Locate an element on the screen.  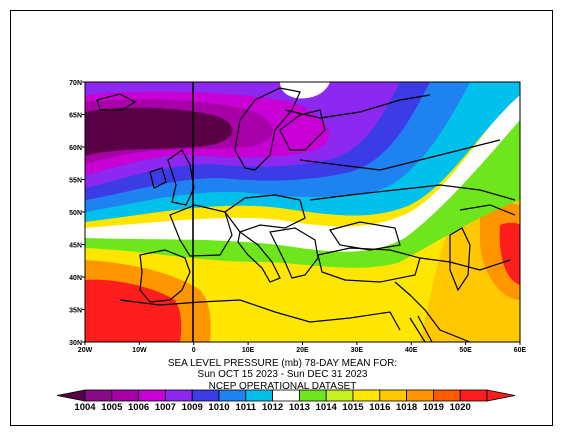
lat-label: 70N is located at coordinates (75, 83).